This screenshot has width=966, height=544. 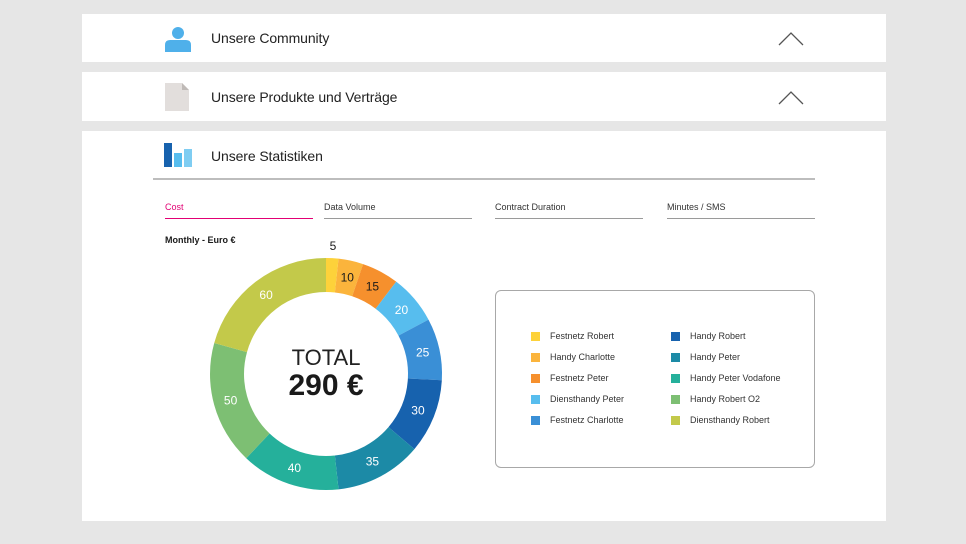 What do you see at coordinates (741, 210) in the screenshot?
I see `tab-minutes-sms: Minutes / SMS` at bounding box center [741, 210].